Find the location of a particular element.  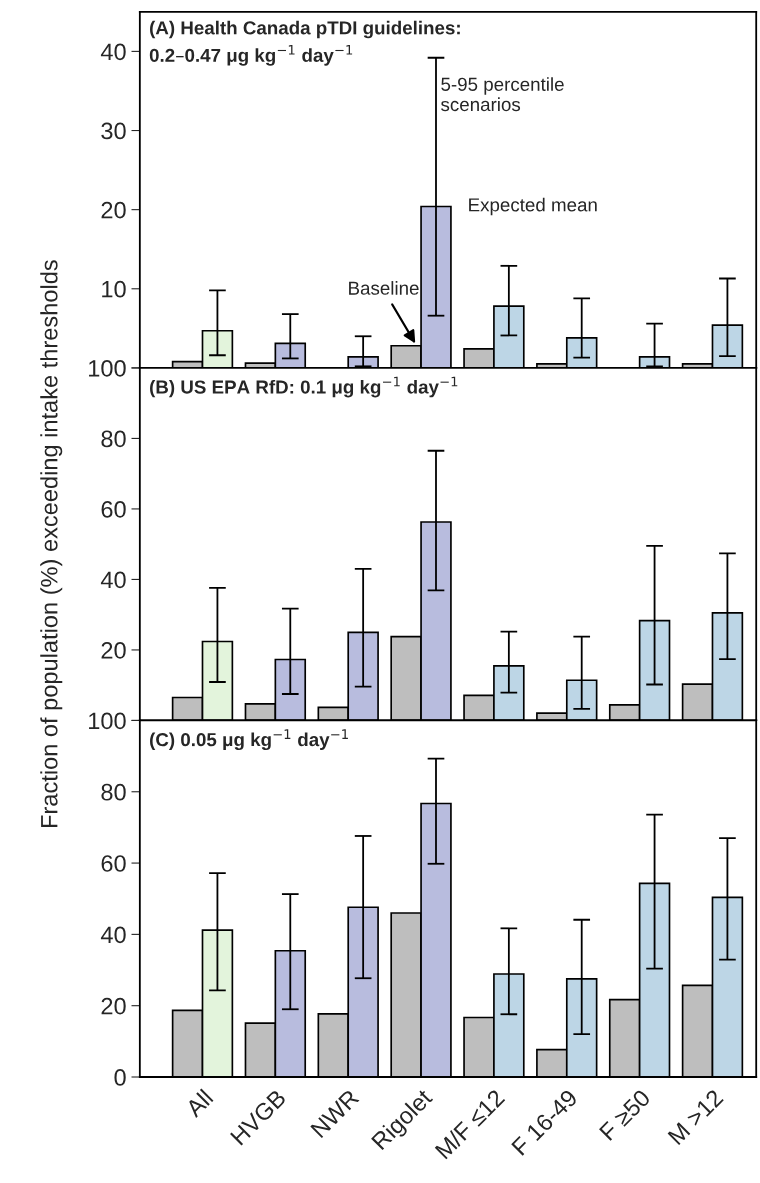

x-tick-label: F ≥50 is located at coordinates (625, 1114).